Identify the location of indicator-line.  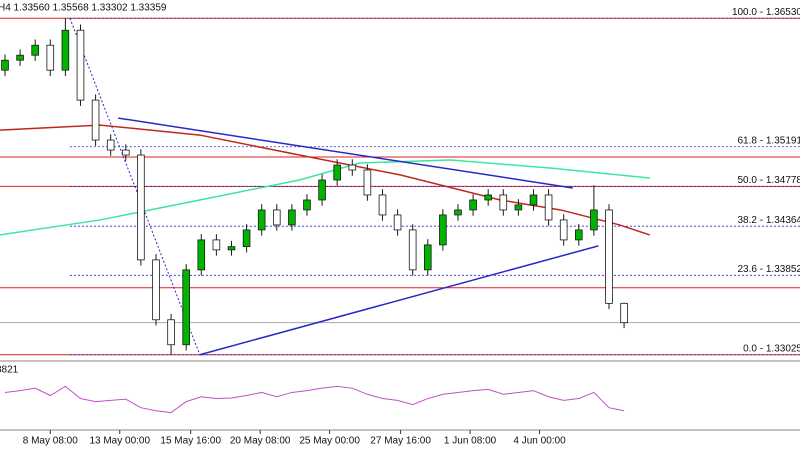
(314, 399).